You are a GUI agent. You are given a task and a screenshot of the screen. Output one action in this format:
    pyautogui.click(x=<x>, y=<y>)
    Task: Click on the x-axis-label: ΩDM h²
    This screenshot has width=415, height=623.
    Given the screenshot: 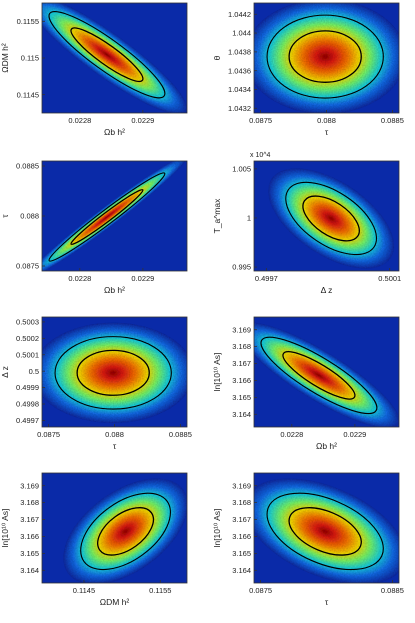 What is the action you would take?
    pyautogui.click(x=115, y=602)
    